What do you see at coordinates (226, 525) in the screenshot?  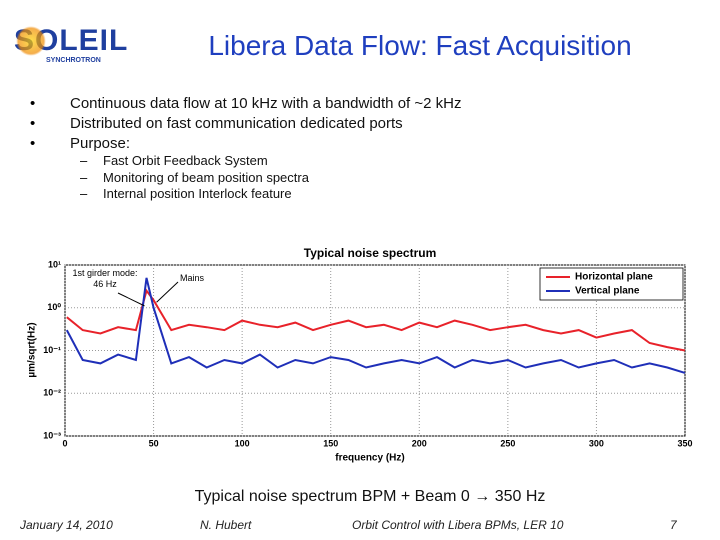 I see `footer-author: N. Hubert` at bounding box center [226, 525].